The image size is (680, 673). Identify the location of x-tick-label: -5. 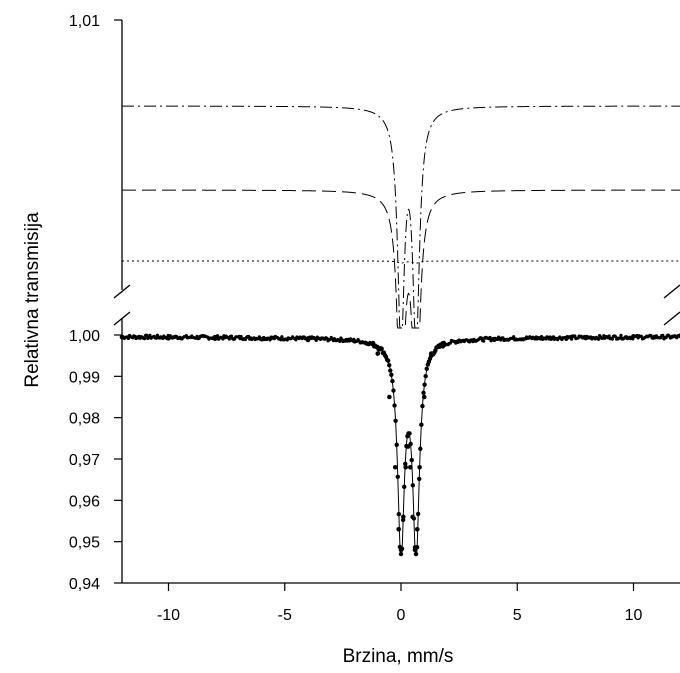
(285, 615).